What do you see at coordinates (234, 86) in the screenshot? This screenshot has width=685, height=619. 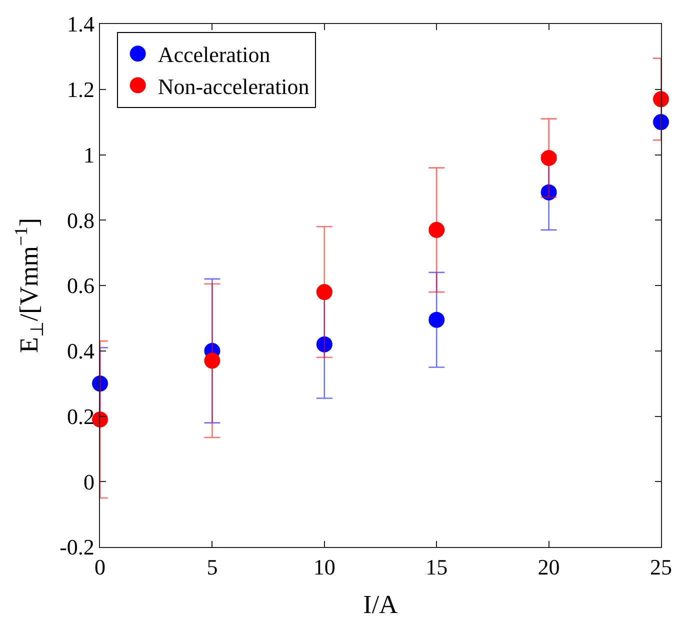 I see `legend-label: Non-acceleration` at bounding box center [234, 86].